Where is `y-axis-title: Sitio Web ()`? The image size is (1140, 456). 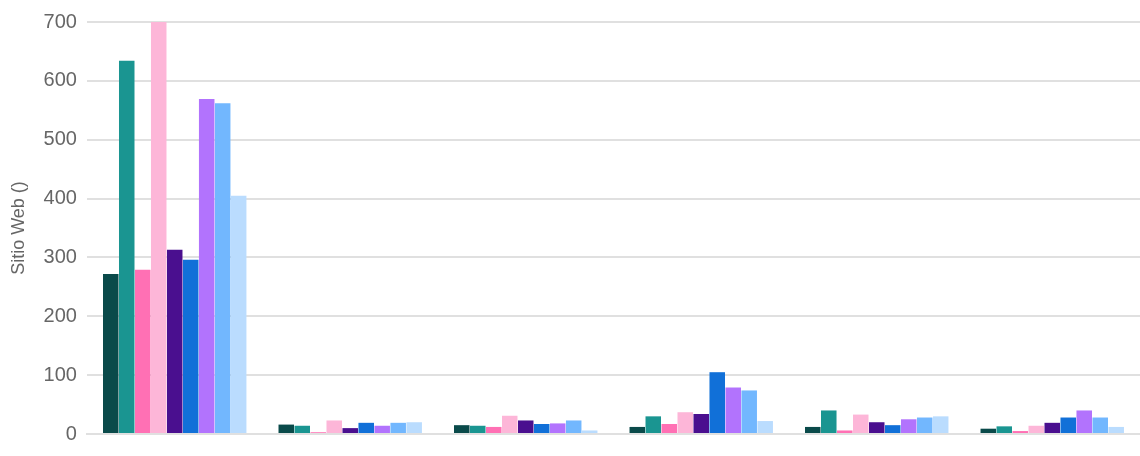 y-axis-title: Sitio Web () is located at coordinates (17, 228).